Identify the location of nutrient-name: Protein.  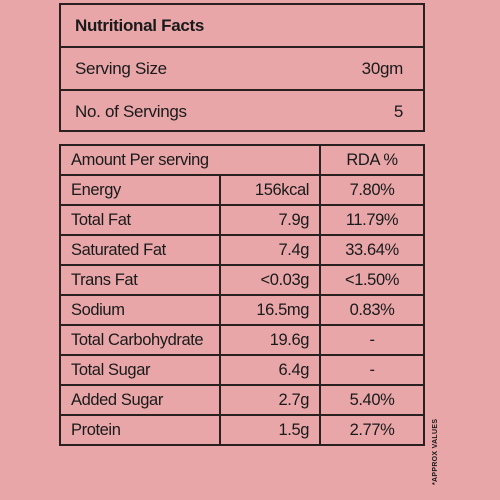
(140, 430).